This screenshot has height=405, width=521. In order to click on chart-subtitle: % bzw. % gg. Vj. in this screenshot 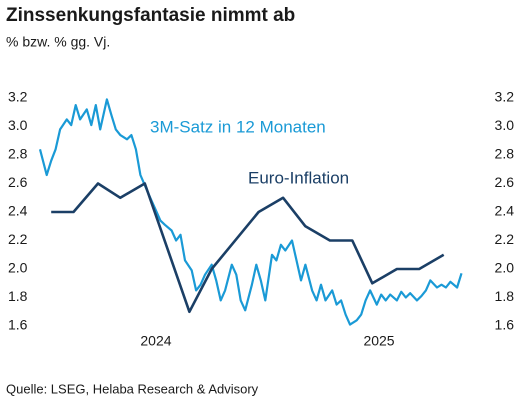, I will do `click(58, 42)`.